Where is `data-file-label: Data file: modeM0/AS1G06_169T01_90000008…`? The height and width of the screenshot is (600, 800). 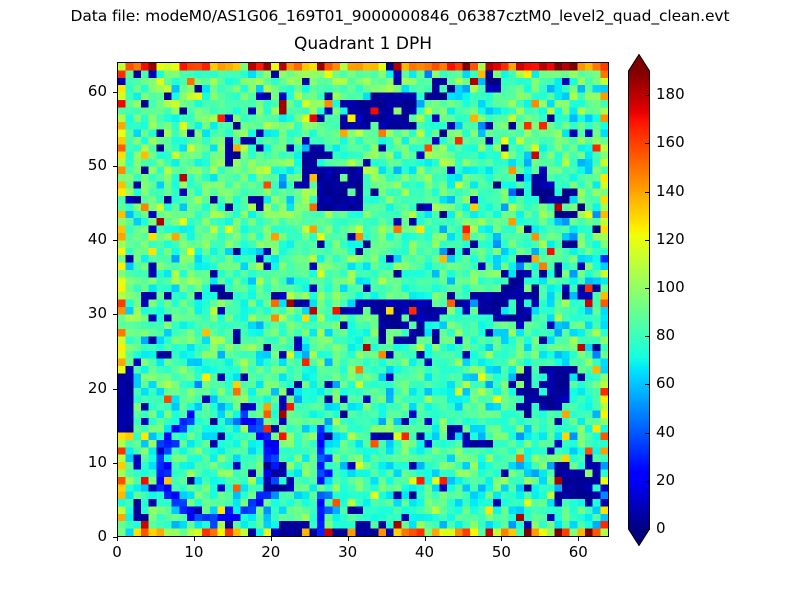 data-file-label: Data file: modeM0/AS1G06_169T01_90000008… is located at coordinates (400, 16).